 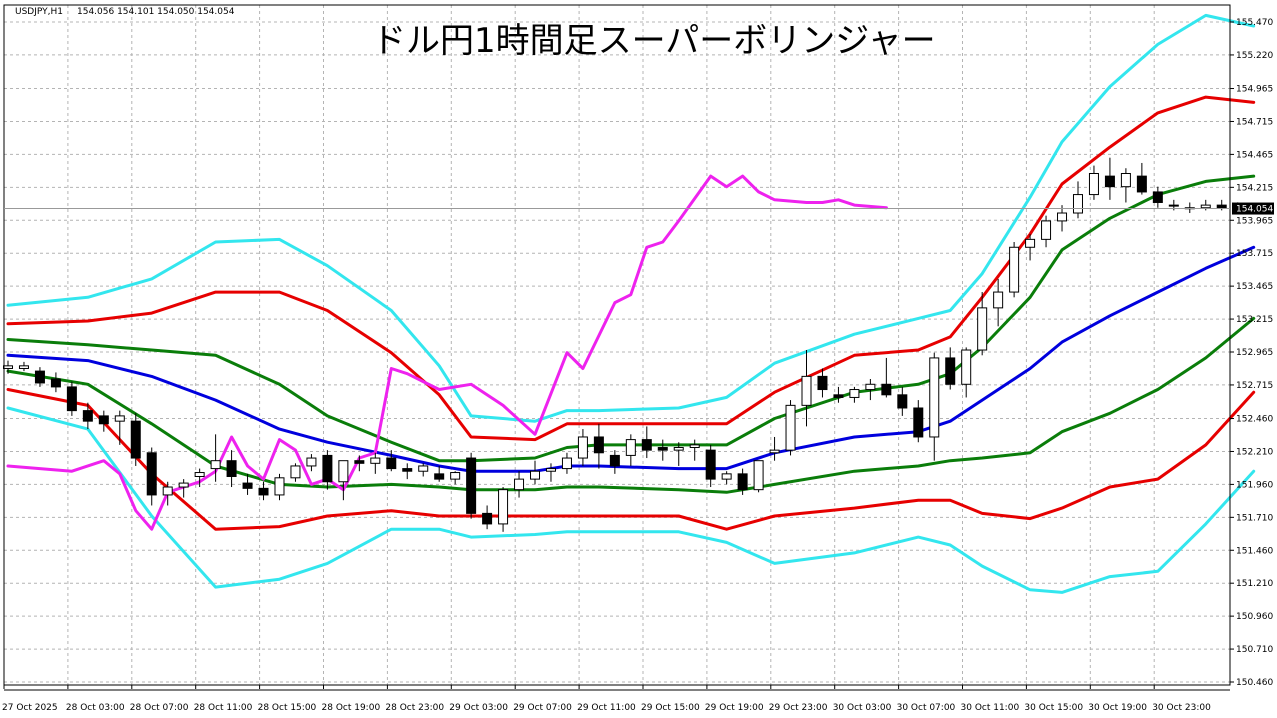 What do you see at coordinates (1254, 320) in the screenshot?
I see `y-tick-label: 153.215` at bounding box center [1254, 320].